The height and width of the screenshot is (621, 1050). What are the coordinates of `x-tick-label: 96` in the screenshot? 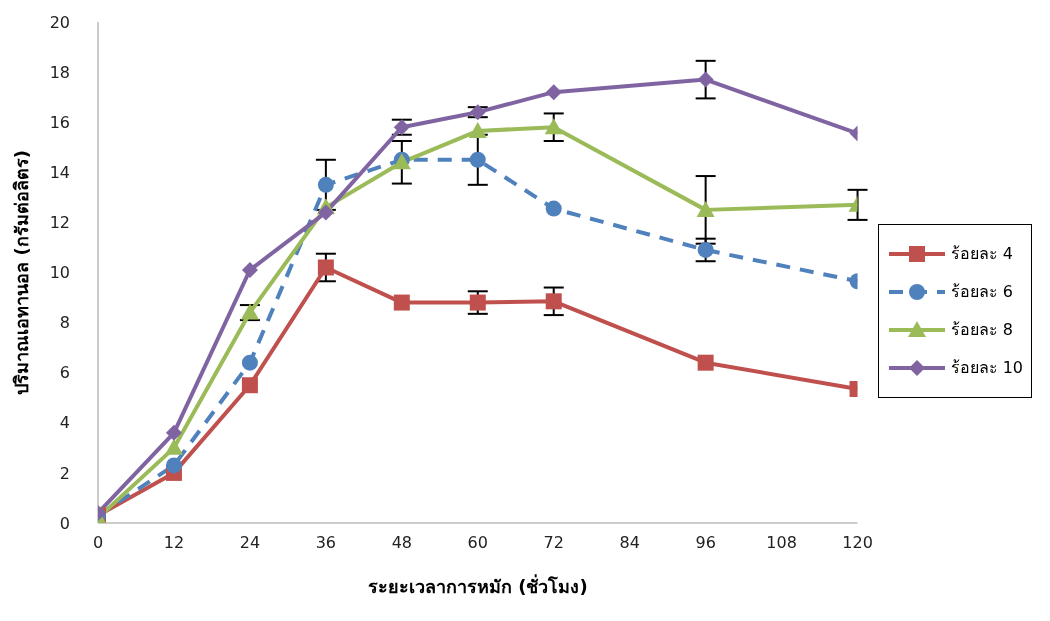 It's located at (705, 543).